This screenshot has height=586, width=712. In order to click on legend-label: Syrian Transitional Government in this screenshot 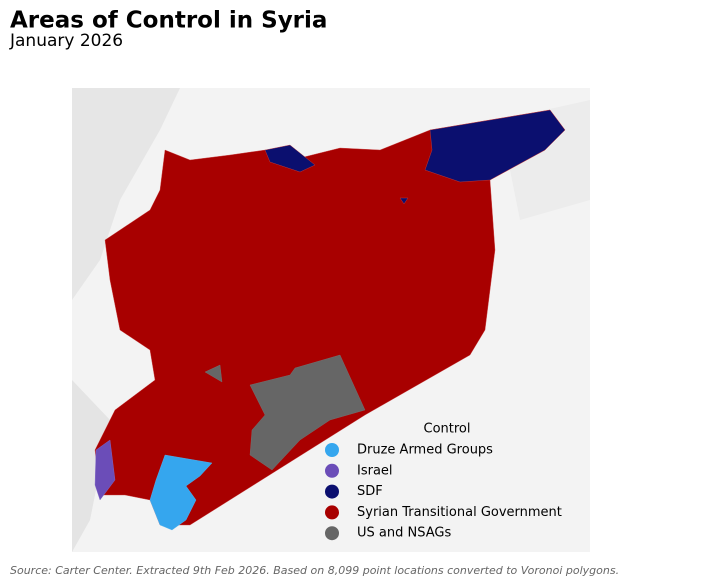, I will do `click(459, 512)`.